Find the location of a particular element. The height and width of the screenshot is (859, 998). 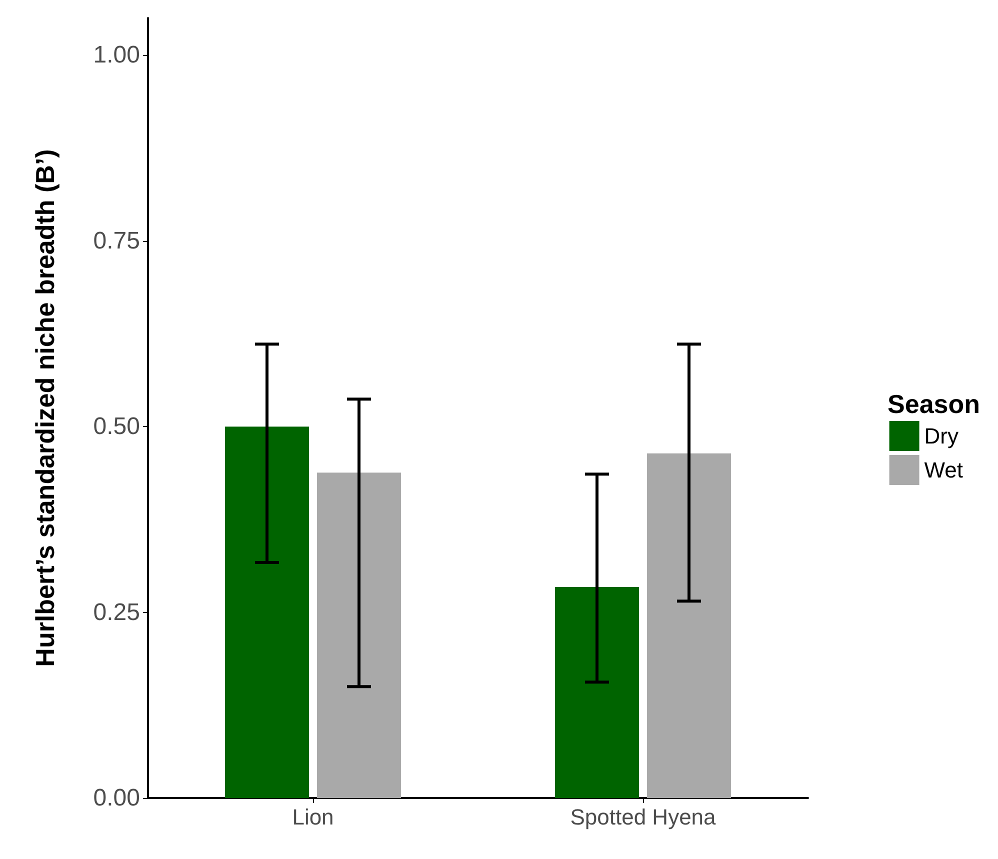

y-tick-label: 0.75 is located at coordinates (116, 240).